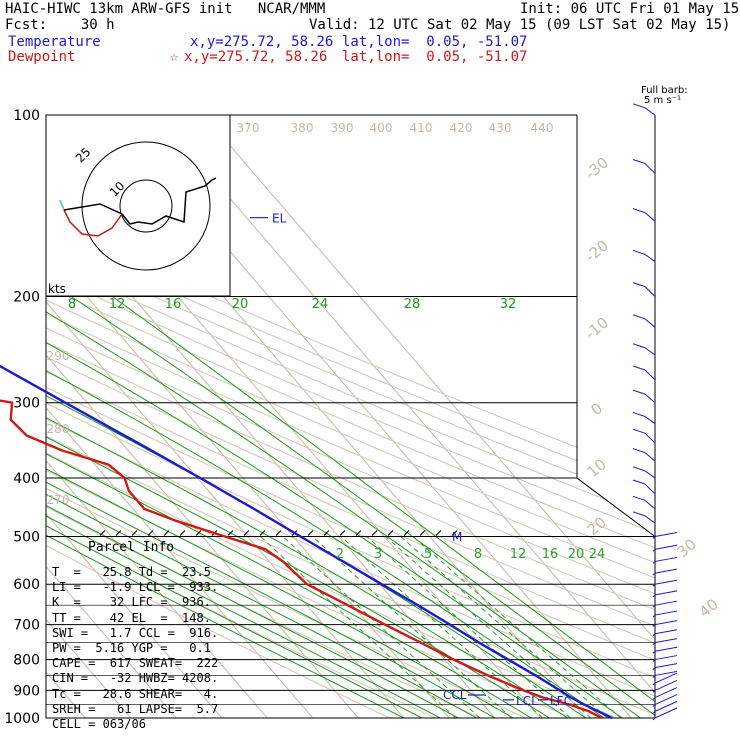 Image resolution: width=740 pixels, height=740 pixels. Describe the element at coordinates (240, 304) in the screenshot. I see `theta-e-label: 20` at that location.